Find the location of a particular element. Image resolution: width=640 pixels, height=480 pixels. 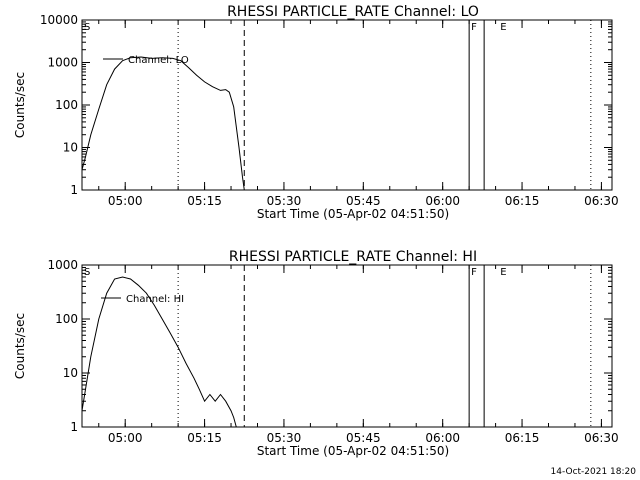

y-tick-label: 10000 is located at coordinates (59, 20).